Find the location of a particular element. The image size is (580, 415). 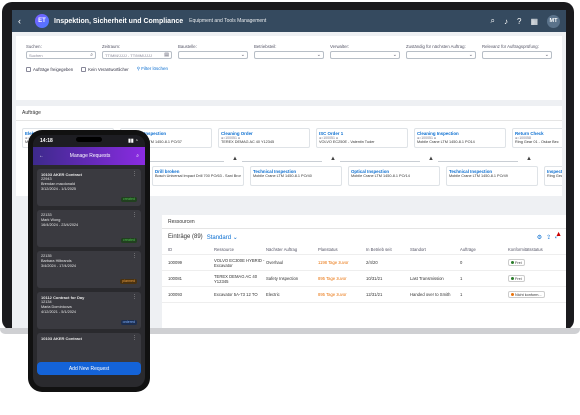

table-cell: Excavator 5A-73 12 TO is located at coordinates (236, 294).